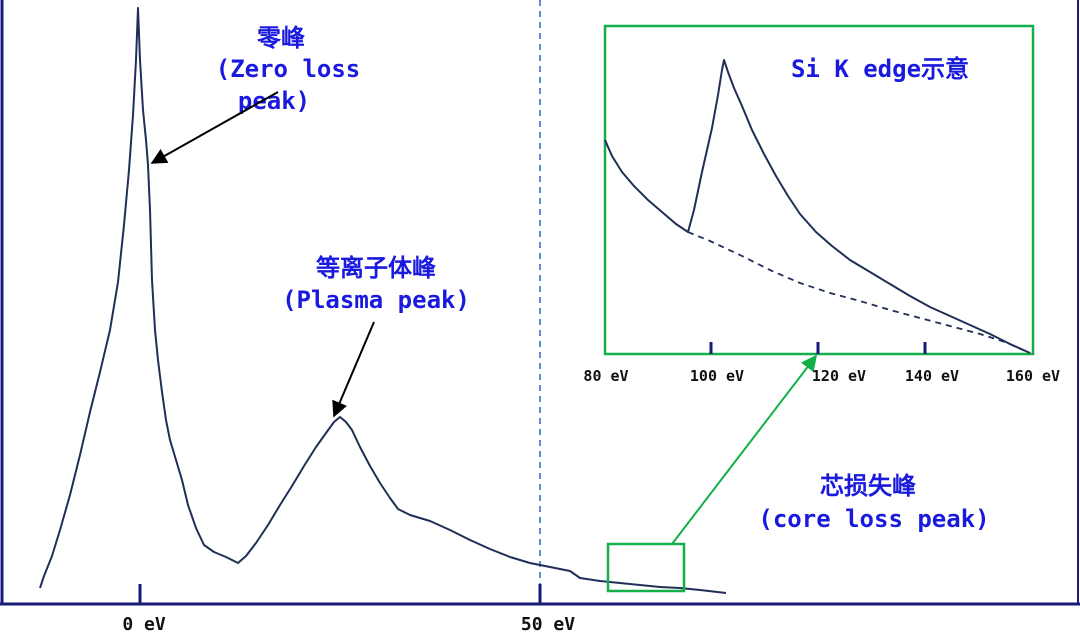  What do you see at coordinates (214, 127) in the screenshot?
I see `zero-loss-arrow` at bounding box center [214, 127].